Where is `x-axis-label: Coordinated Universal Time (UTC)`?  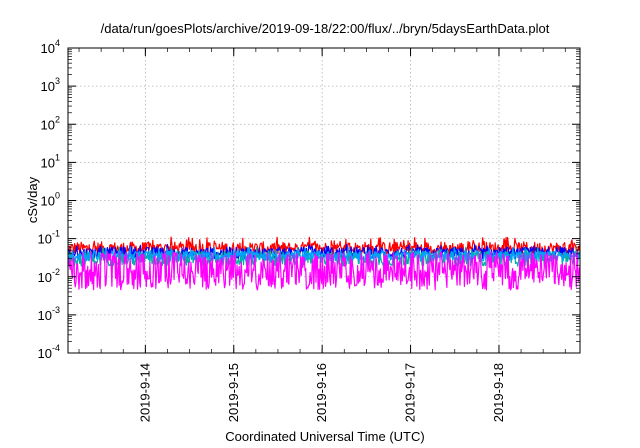 x-axis-label: Coordinated Universal Time (UTC) is located at coordinates (324, 436).